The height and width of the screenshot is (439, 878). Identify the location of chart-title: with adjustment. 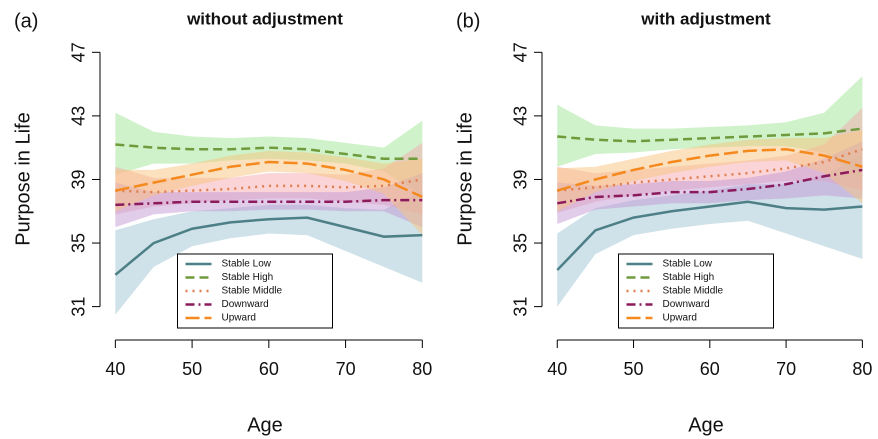
(705, 18).